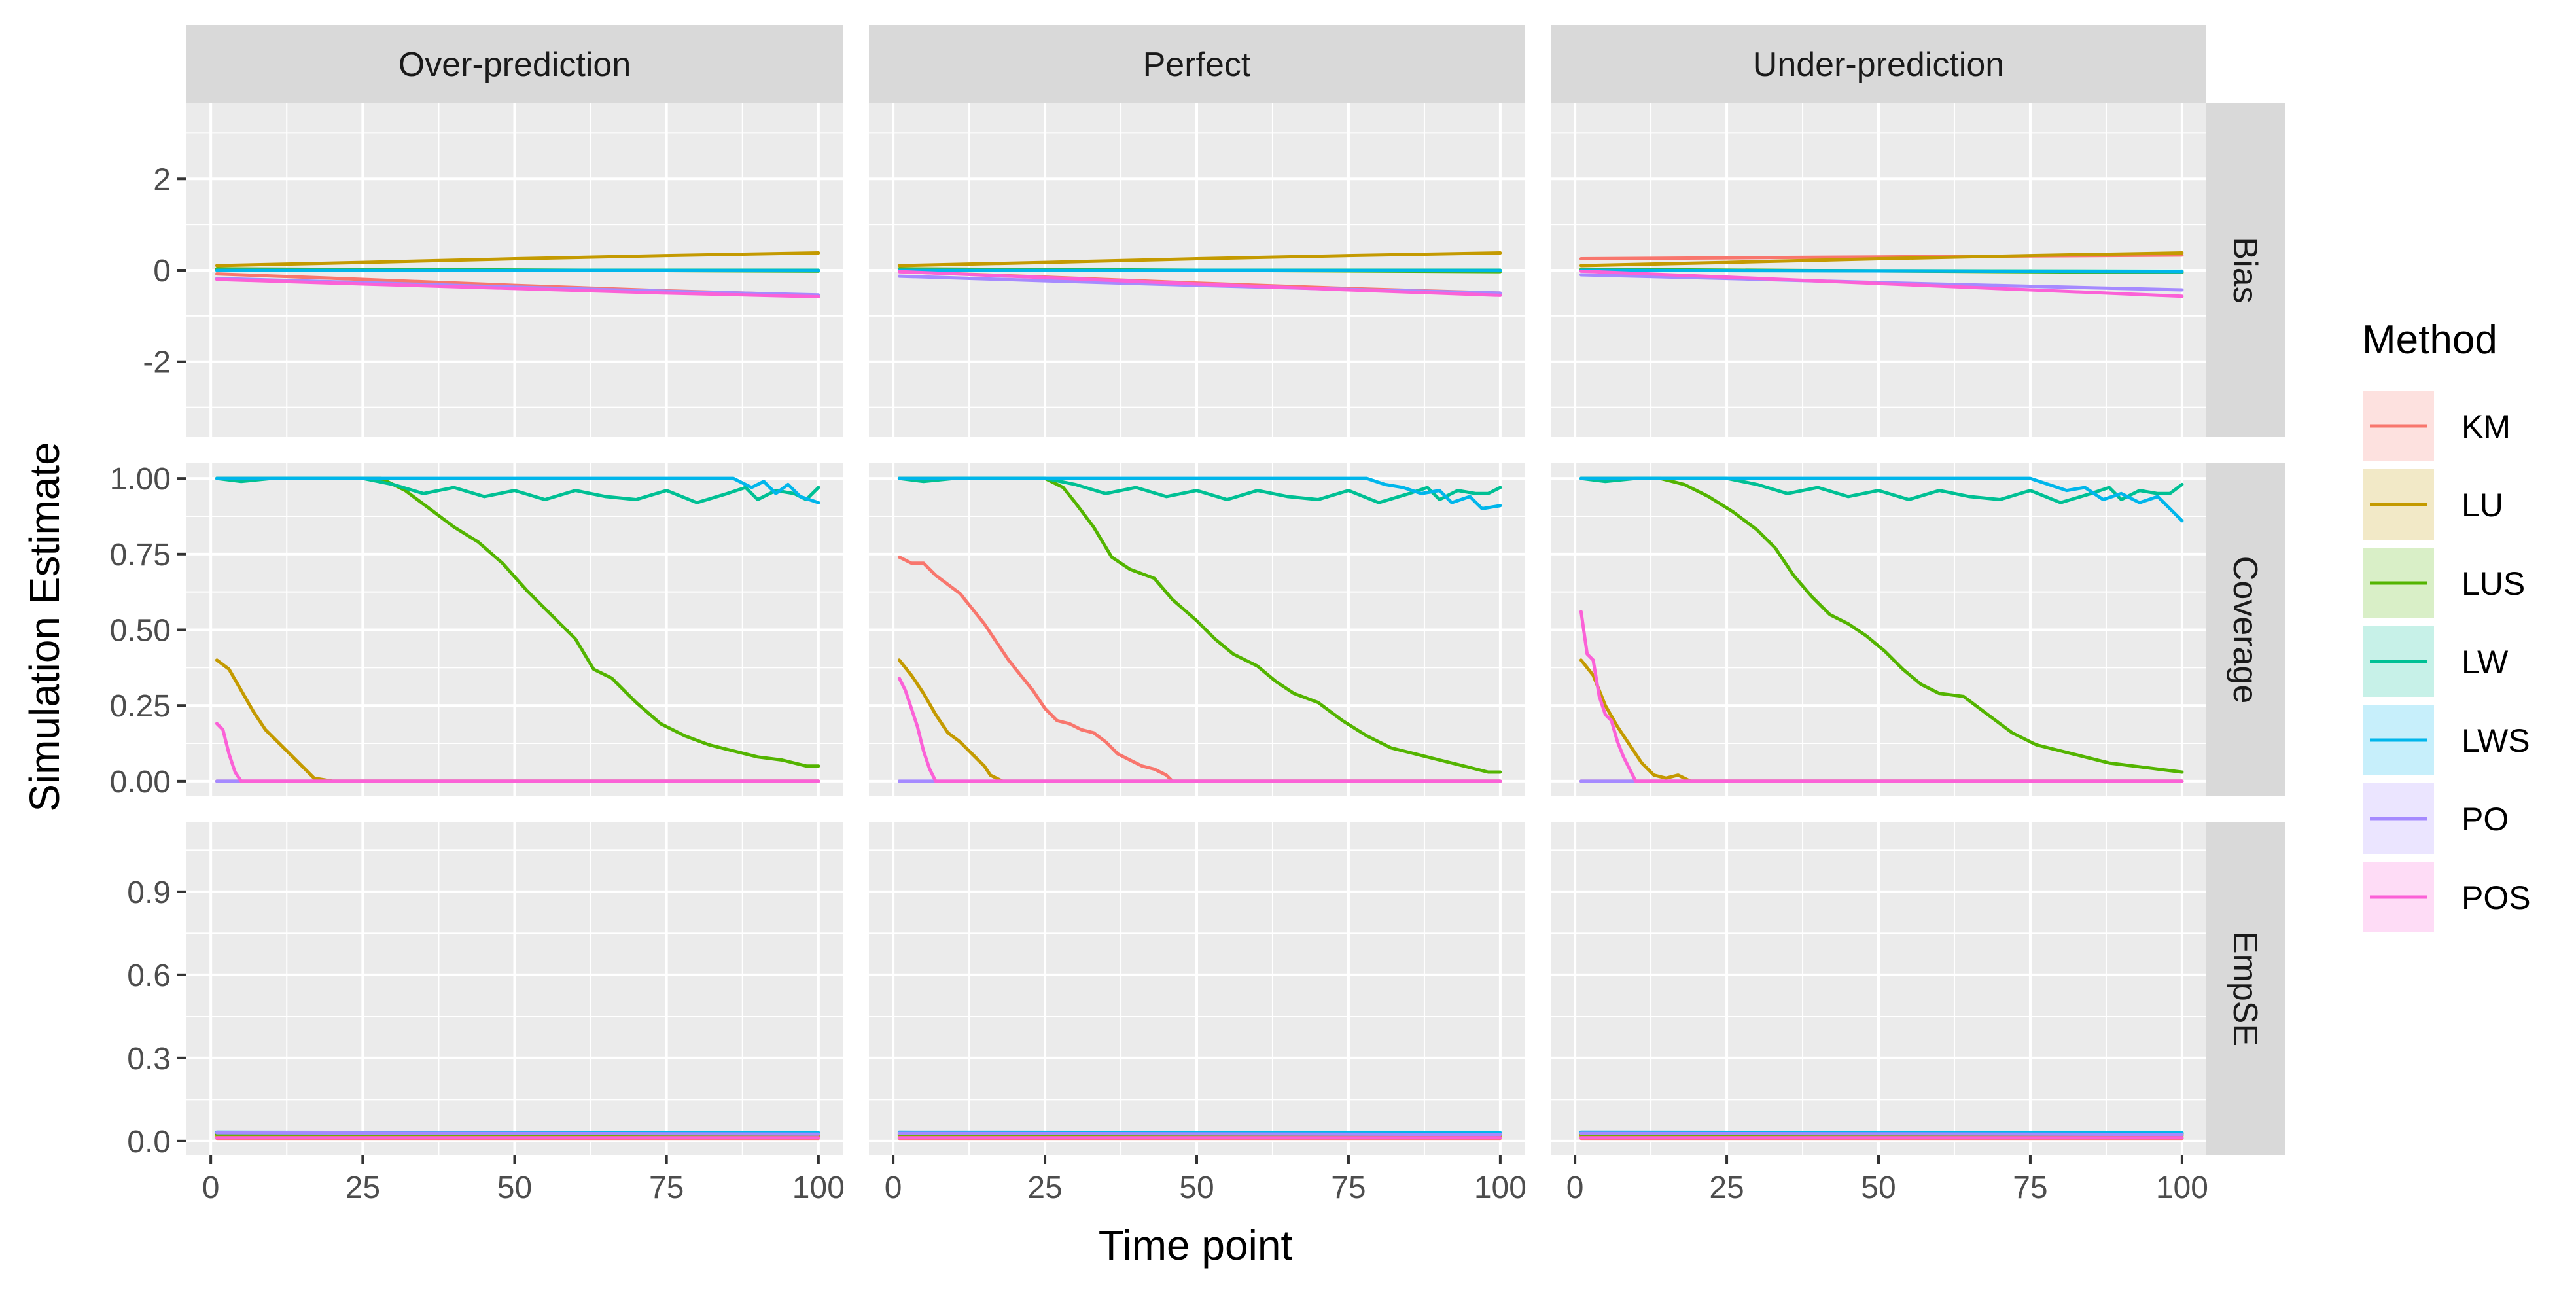  What do you see at coordinates (1197, 988) in the screenshot?
I see `panel-perfect-empse` at bounding box center [1197, 988].